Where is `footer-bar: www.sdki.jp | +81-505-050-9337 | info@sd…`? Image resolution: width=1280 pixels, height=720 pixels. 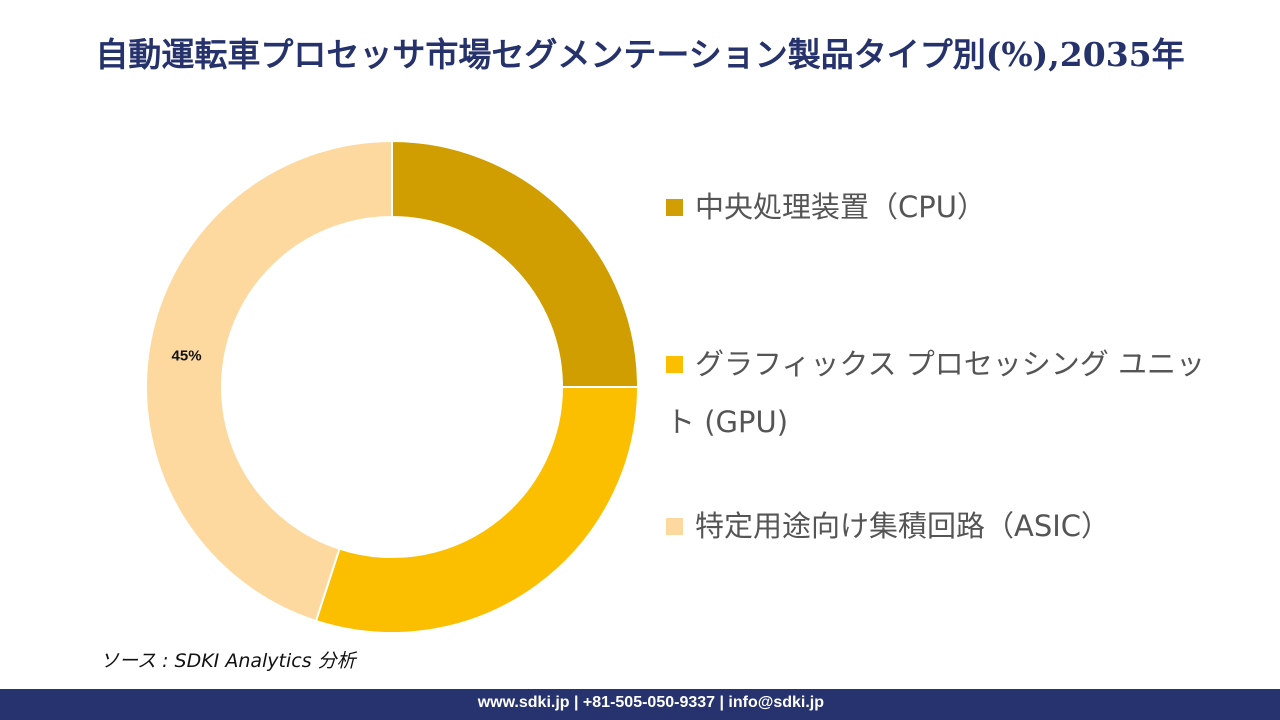 footer-bar: www.sdki.jp | +81-505-050-9337 | info@sd… is located at coordinates (640, 704).